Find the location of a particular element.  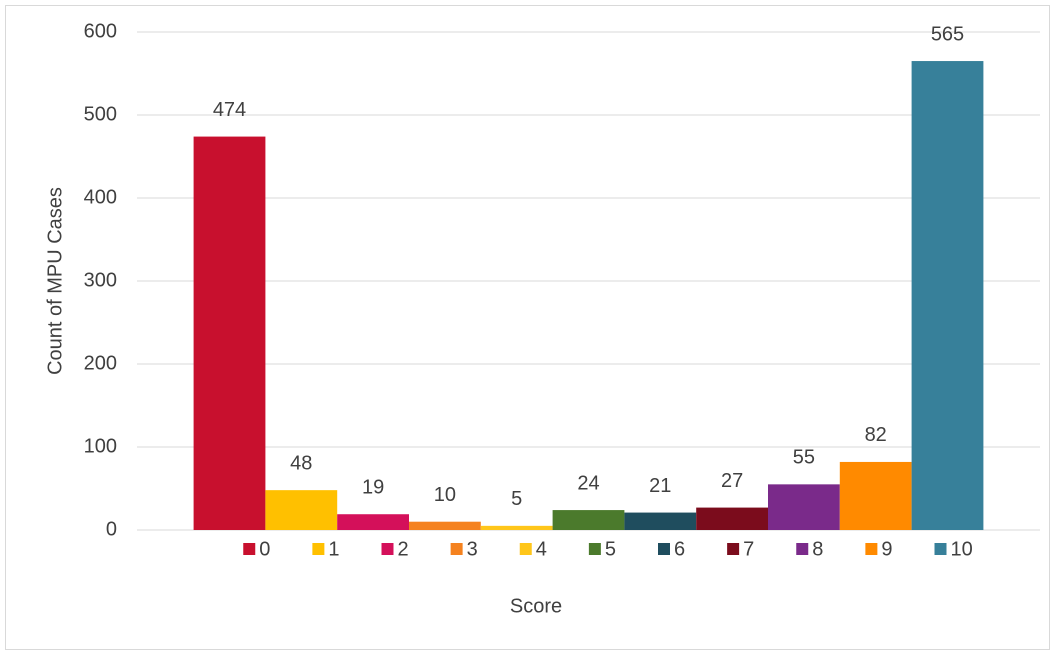

legend-label: 1 is located at coordinates (333, 549).